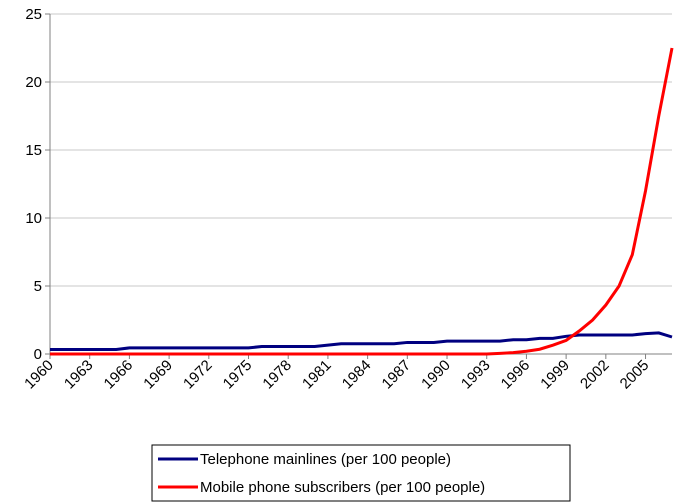 The width and height of the screenshot is (674, 503). What do you see at coordinates (238, 375) in the screenshot?
I see `x-tick-label: 1975` at bounding box center [238, 375].